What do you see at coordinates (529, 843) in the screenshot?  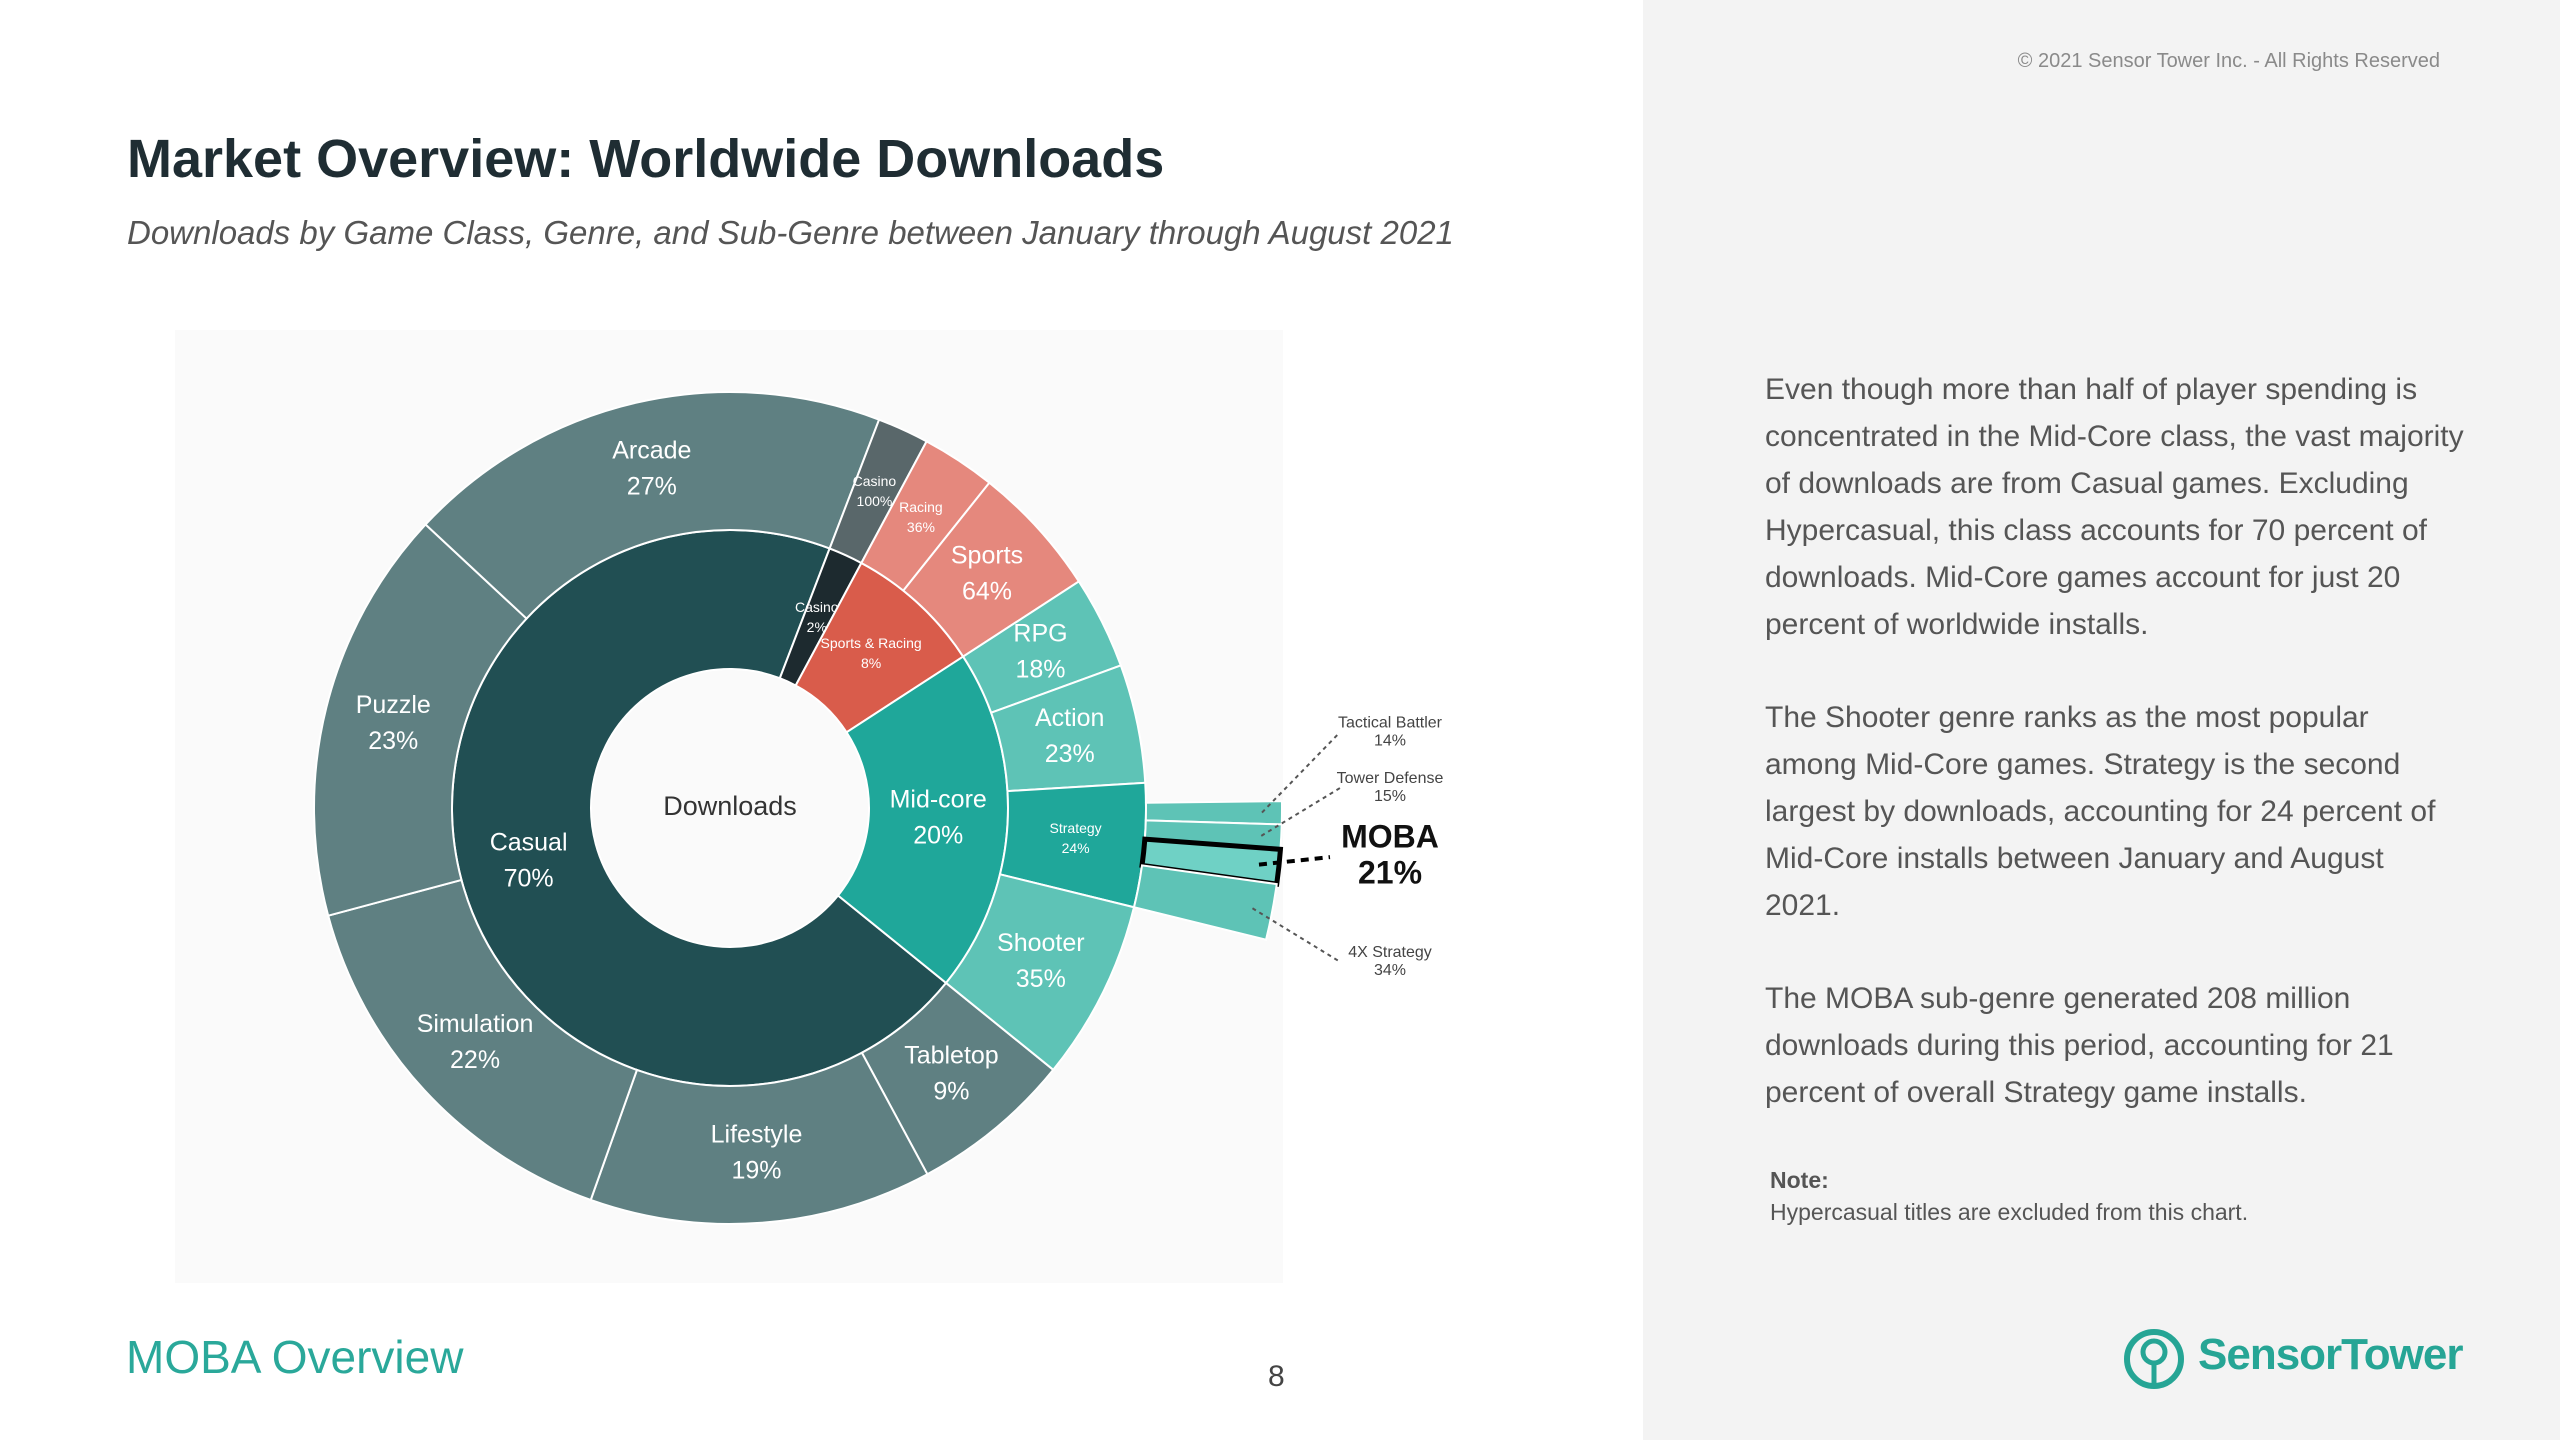 I see `segment-label: Casual` at bounding box center [529, 843].